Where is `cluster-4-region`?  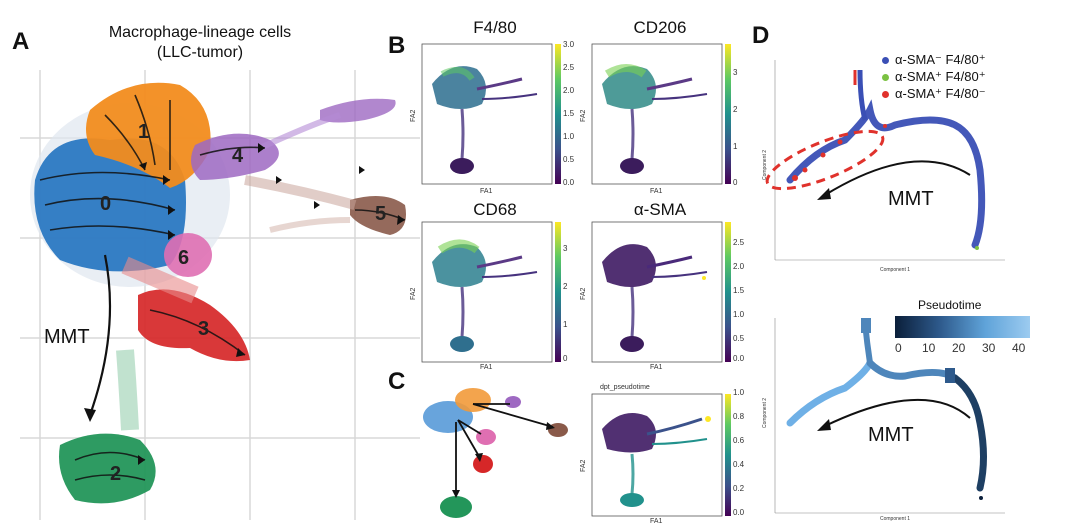 cluster-4-region is located at coordinates (235, 156).